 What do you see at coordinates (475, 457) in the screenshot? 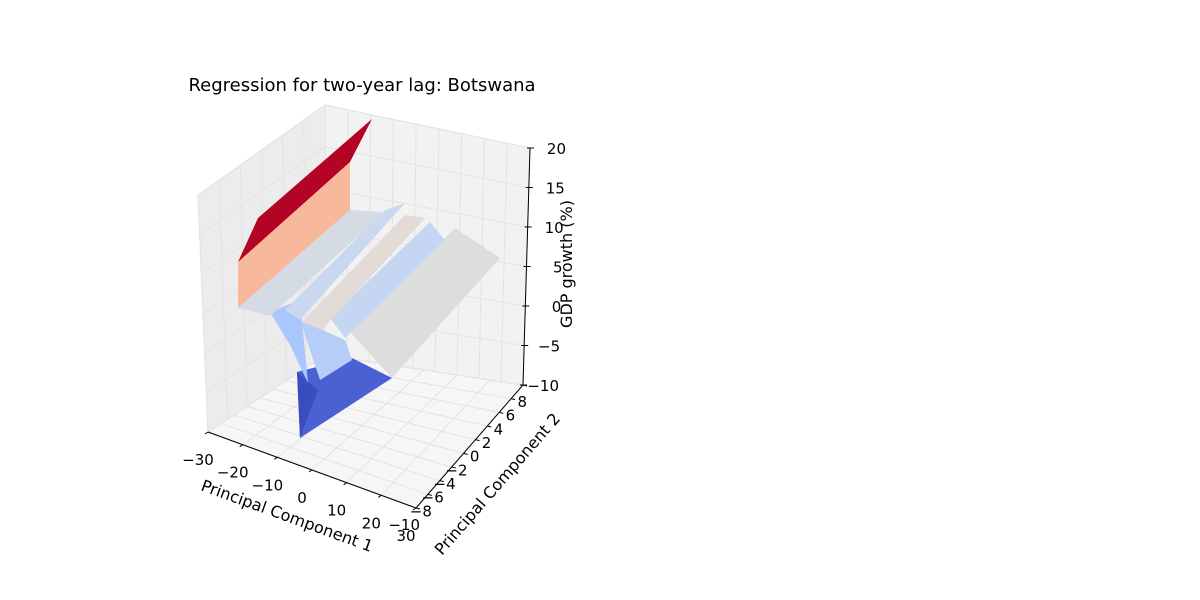
I see `y-tick-label: 0` at bounding box center [475, 457].